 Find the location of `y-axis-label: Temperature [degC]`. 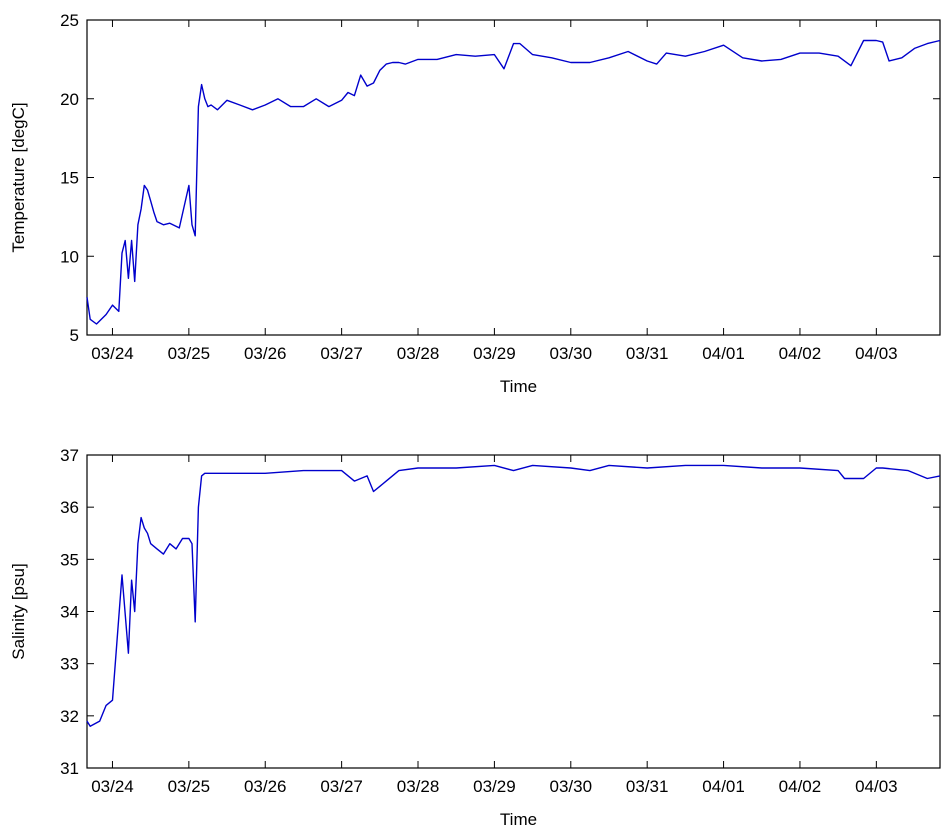

y-axis-label: Temperature [degC] is located at coordinates (18, 177).